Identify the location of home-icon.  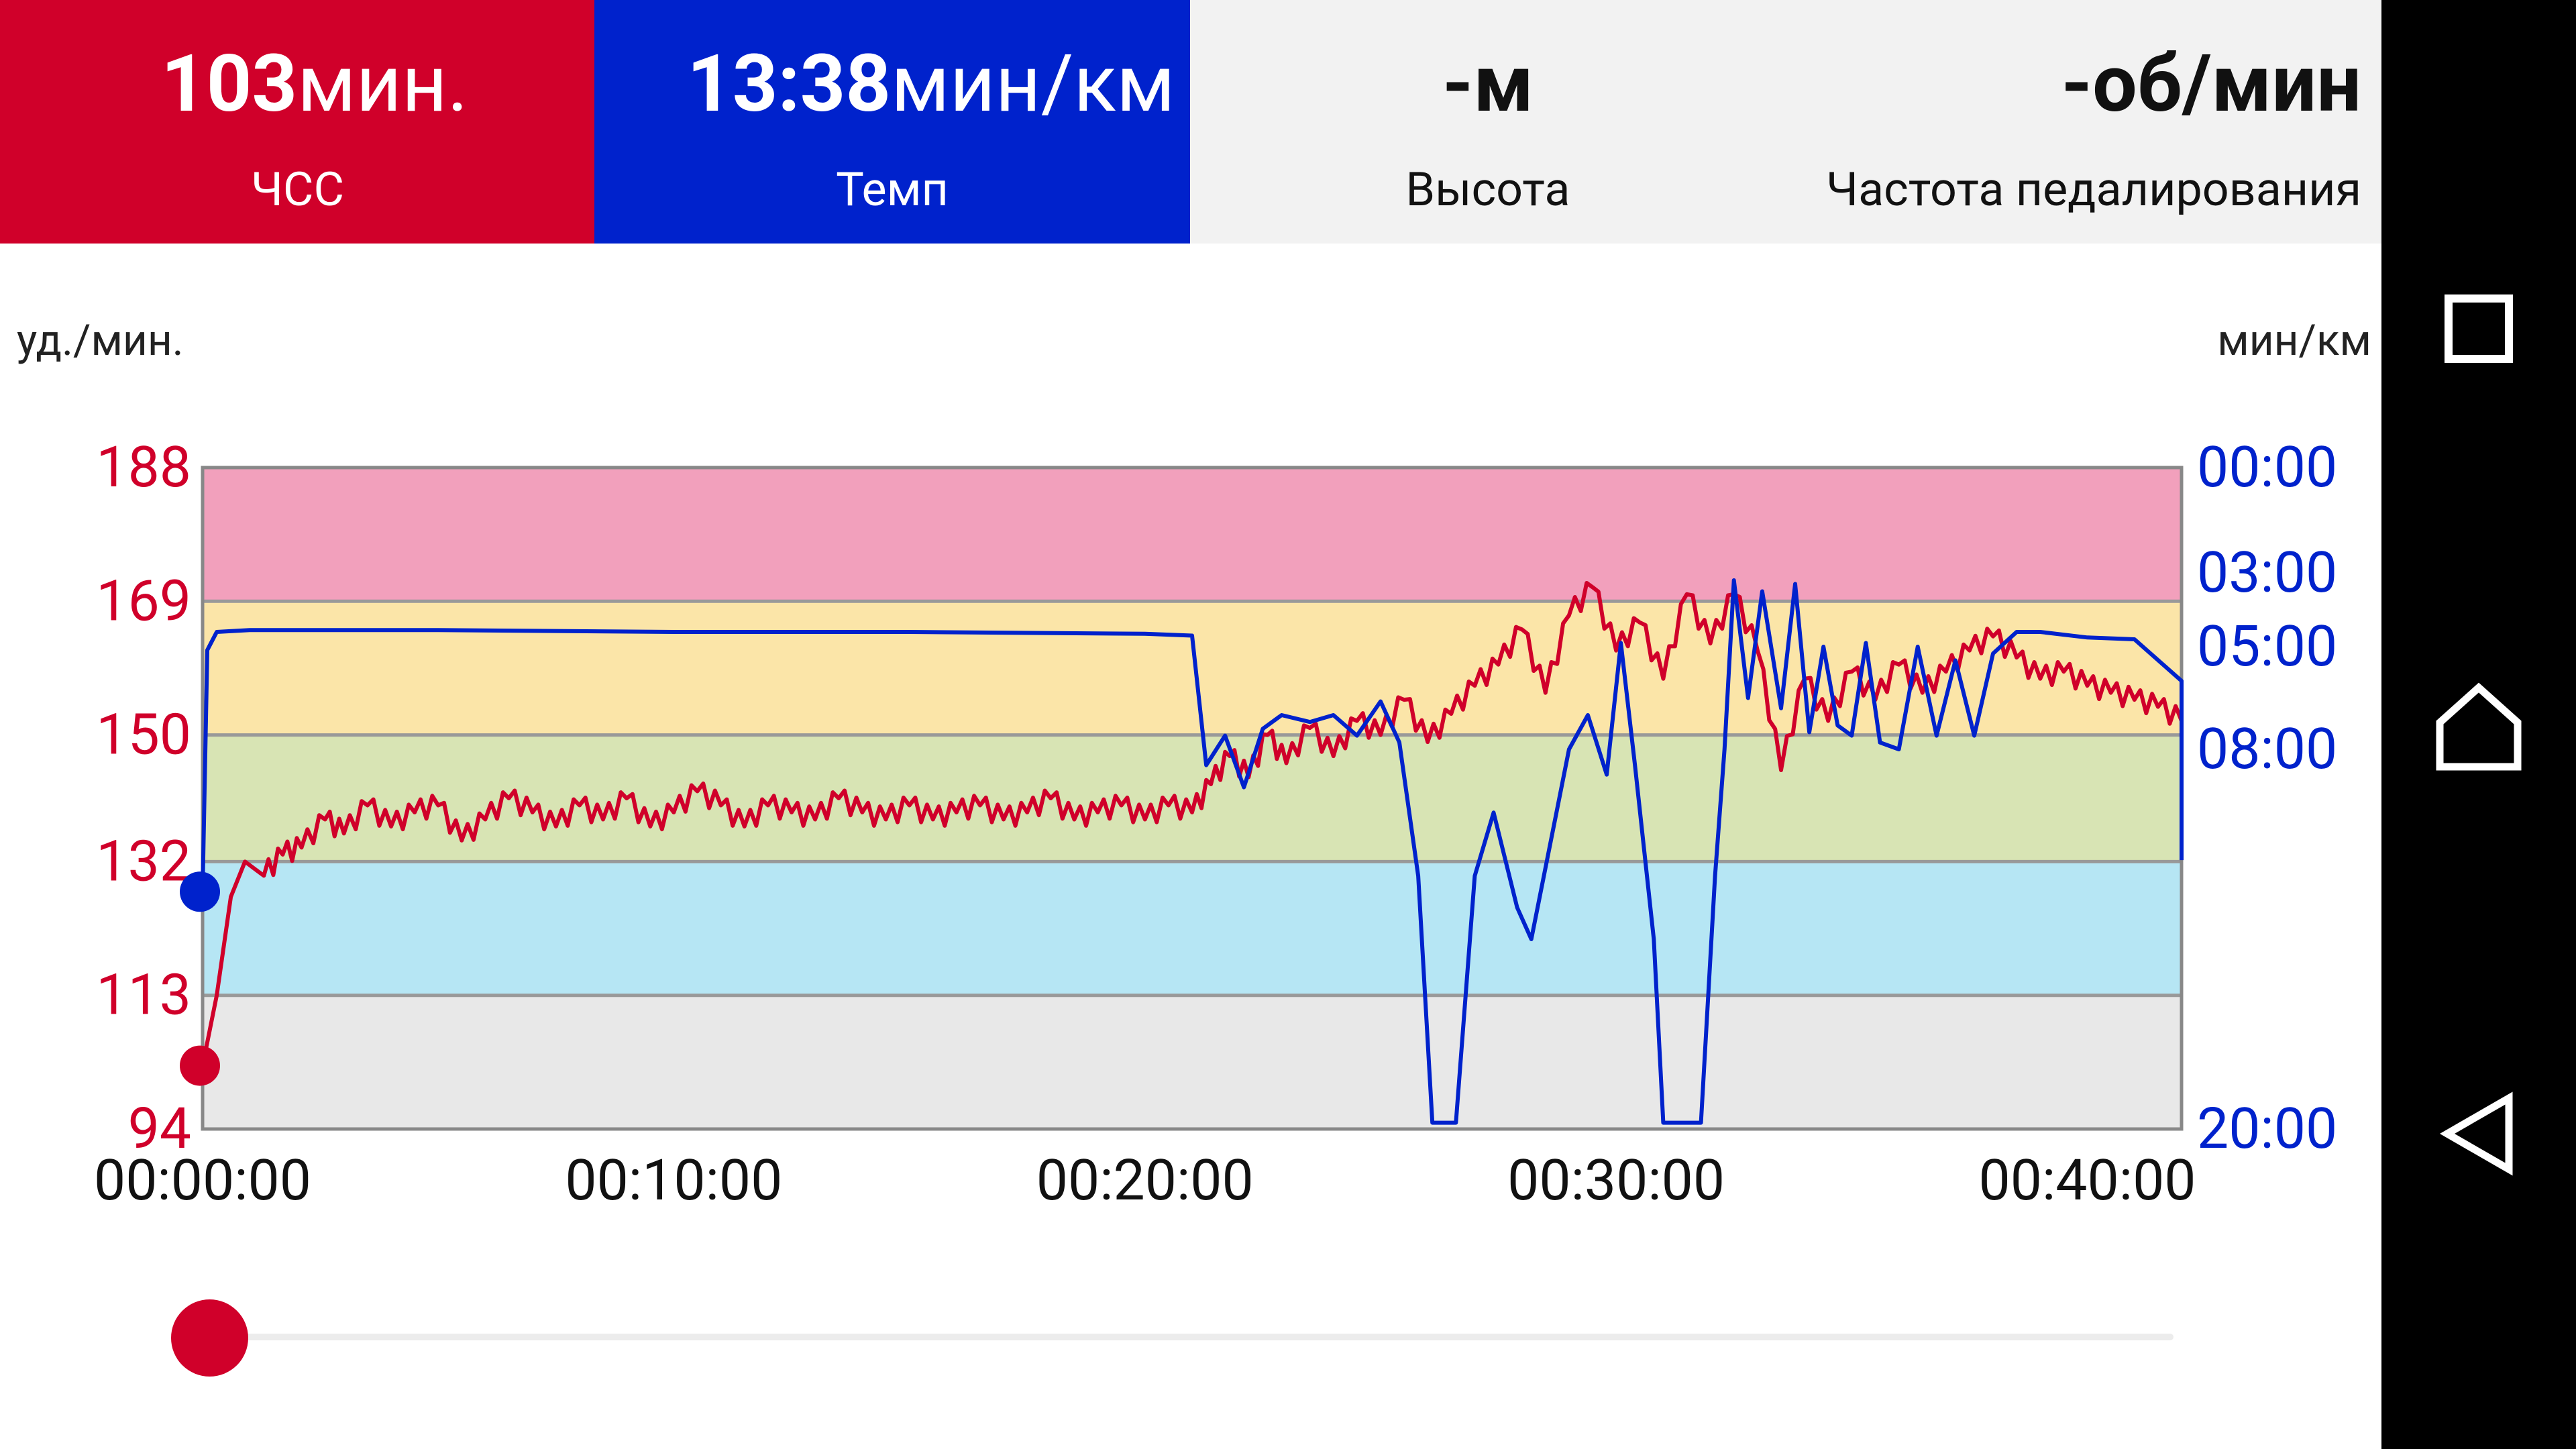
(2479, 726).